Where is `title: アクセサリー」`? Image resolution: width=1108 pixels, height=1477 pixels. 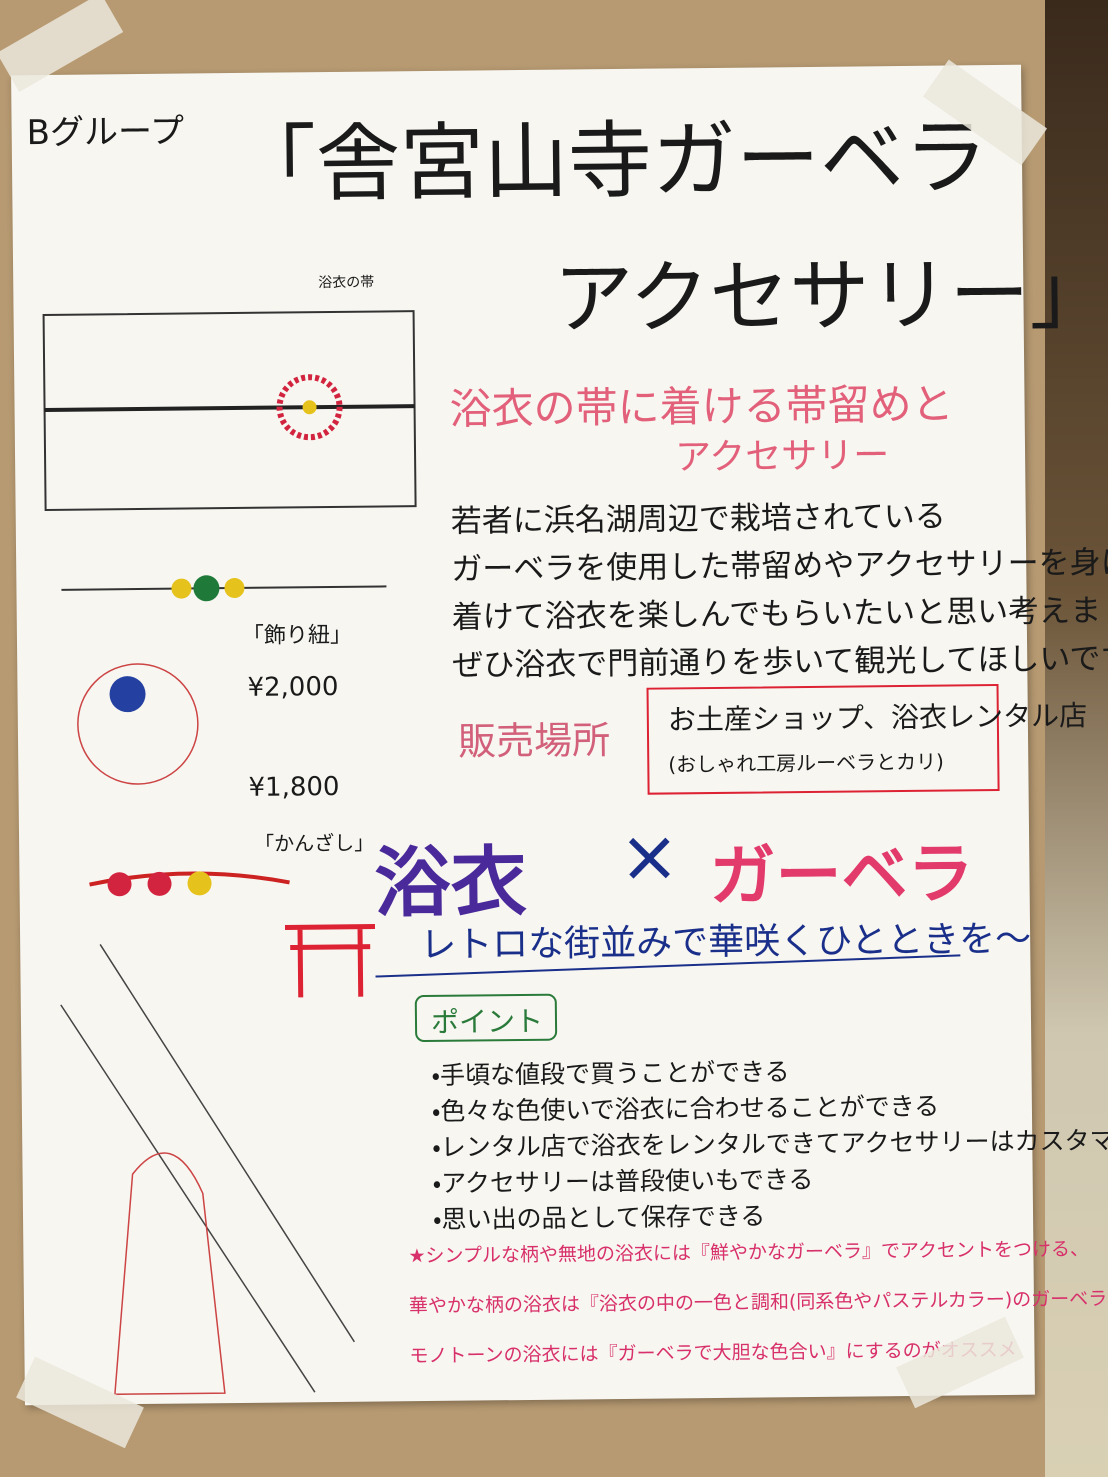 title: アクセサリー」 is located at coordinates (830, 296).